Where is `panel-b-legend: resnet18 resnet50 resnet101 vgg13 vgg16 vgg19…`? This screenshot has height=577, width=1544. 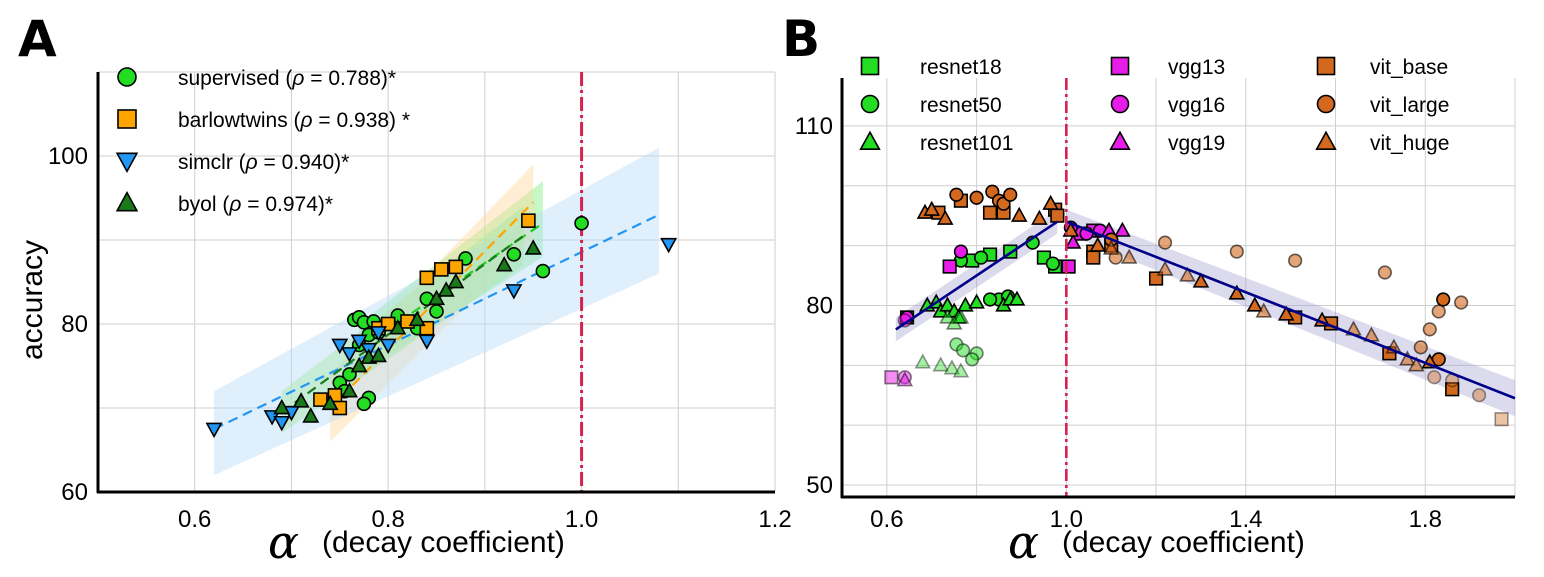
panel-b-legend: resnet18 resnet50 resnet101 vgg13 vgg16 vgg19… is located at coordinates (1154, 105).